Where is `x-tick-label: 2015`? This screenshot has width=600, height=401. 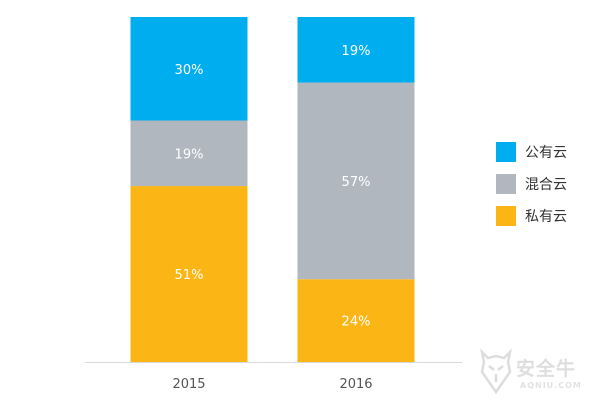
x-tick-label: 2015 is located at coordinates (188, 384).